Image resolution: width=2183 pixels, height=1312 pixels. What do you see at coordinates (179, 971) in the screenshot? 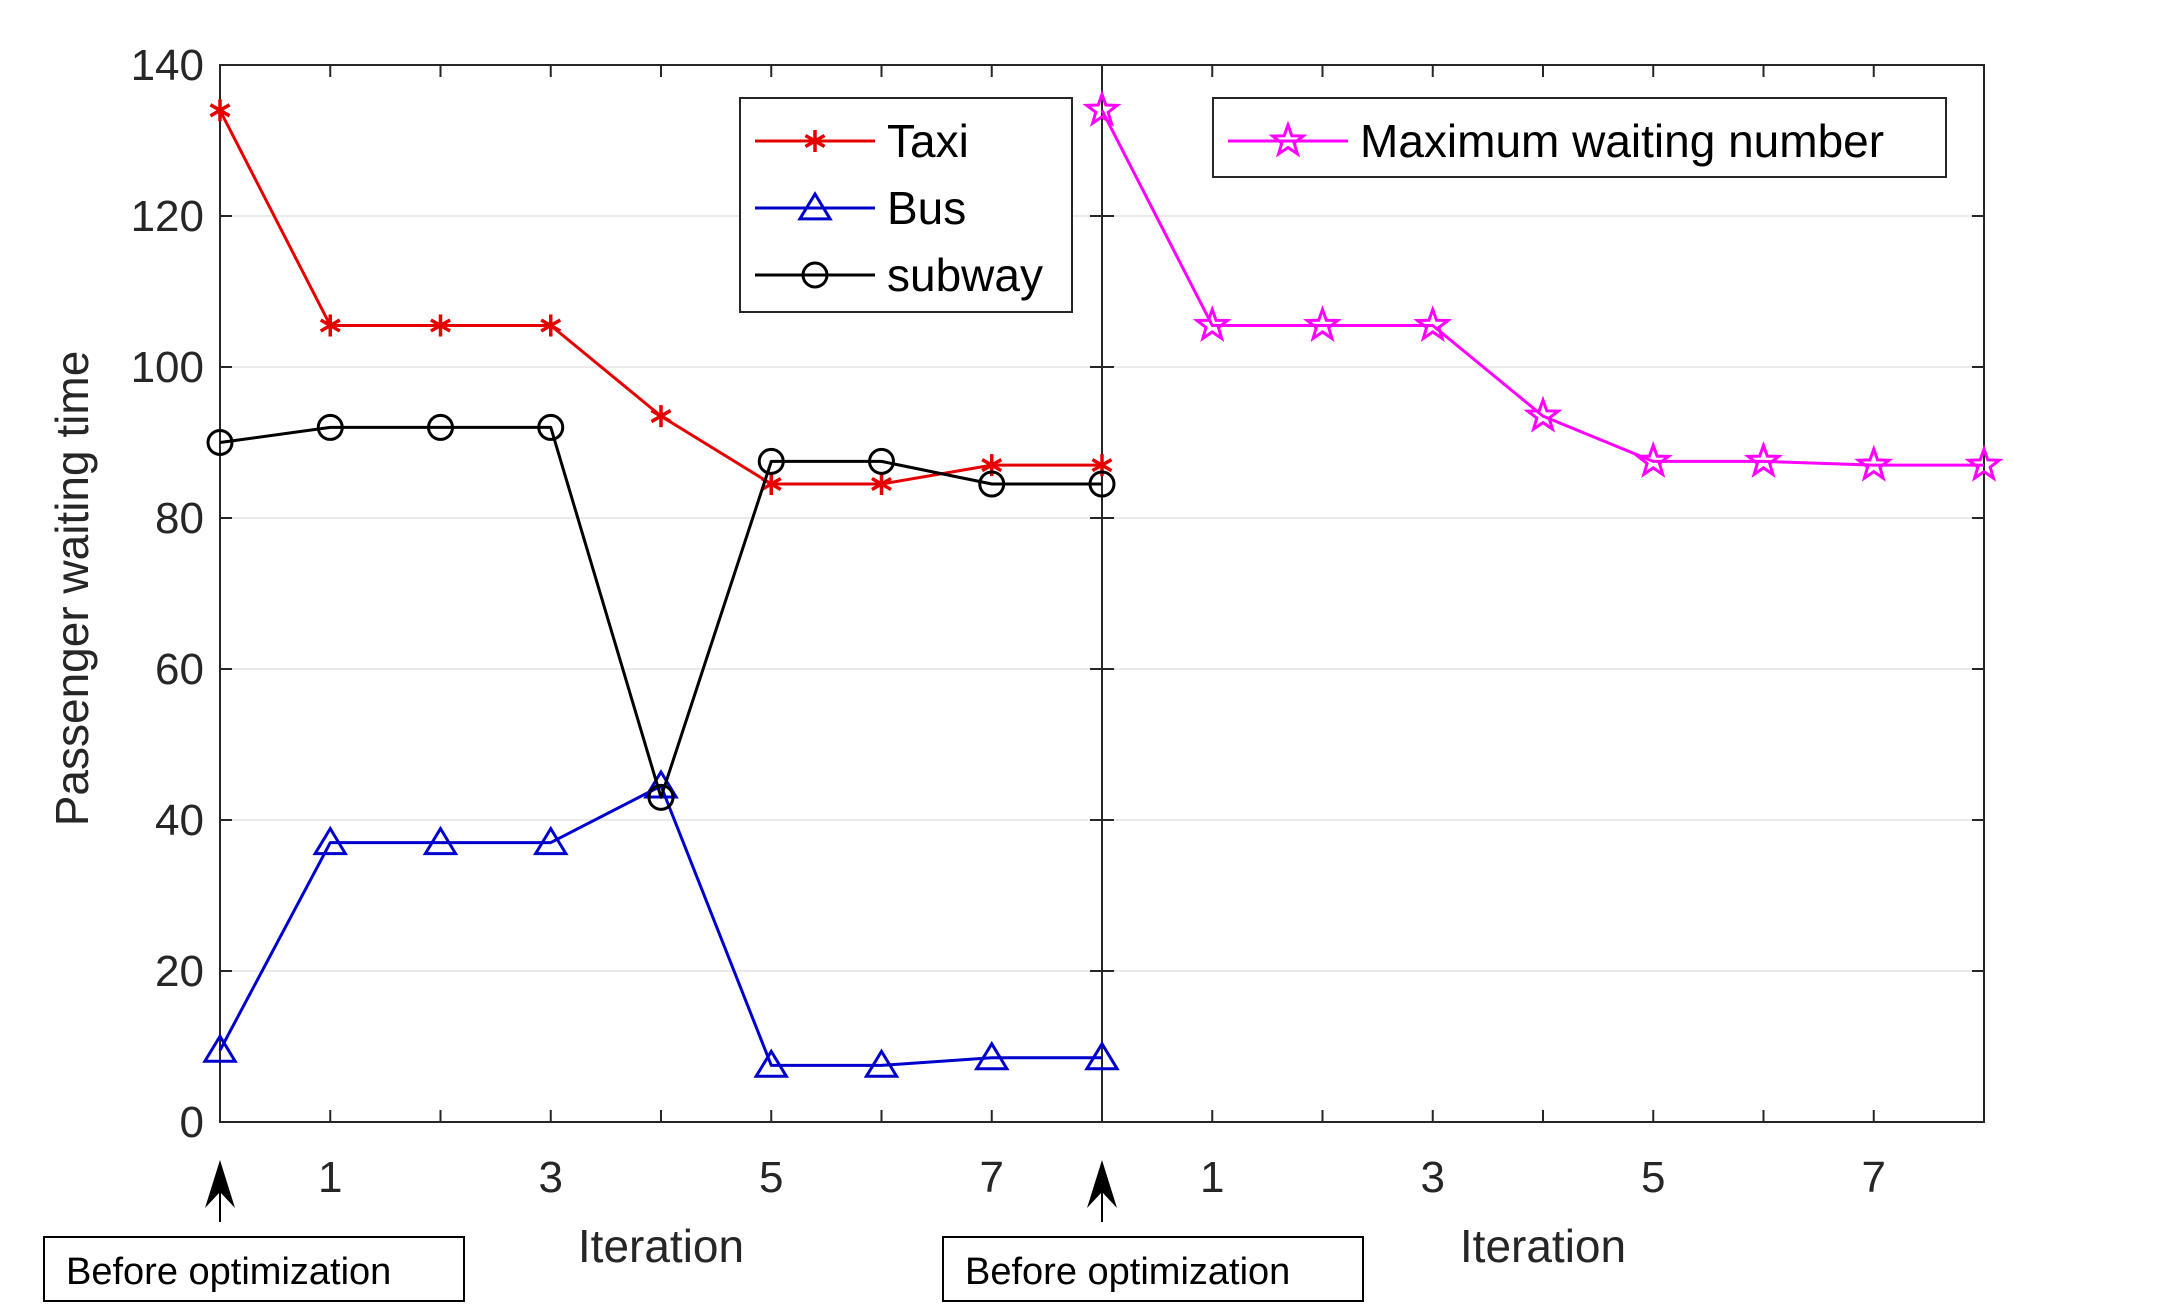
I see `y-tick-label: 20` at bounding box center [179, 971].